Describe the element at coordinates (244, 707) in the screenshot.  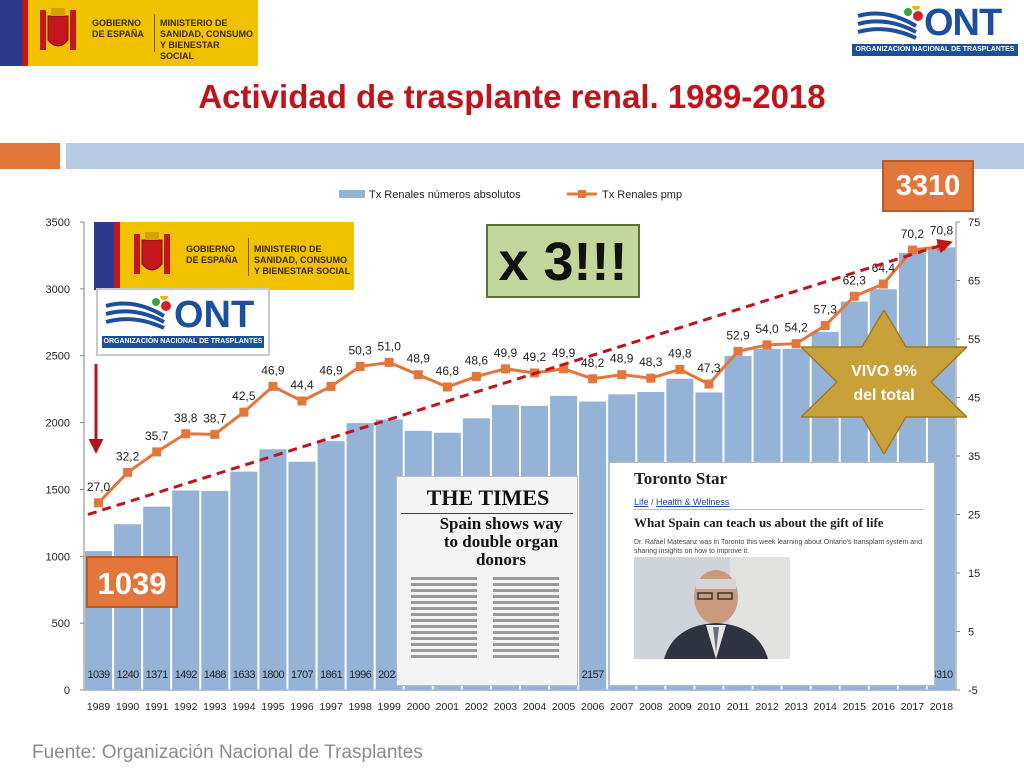
I see `x-tick-label: 1994` at that location.